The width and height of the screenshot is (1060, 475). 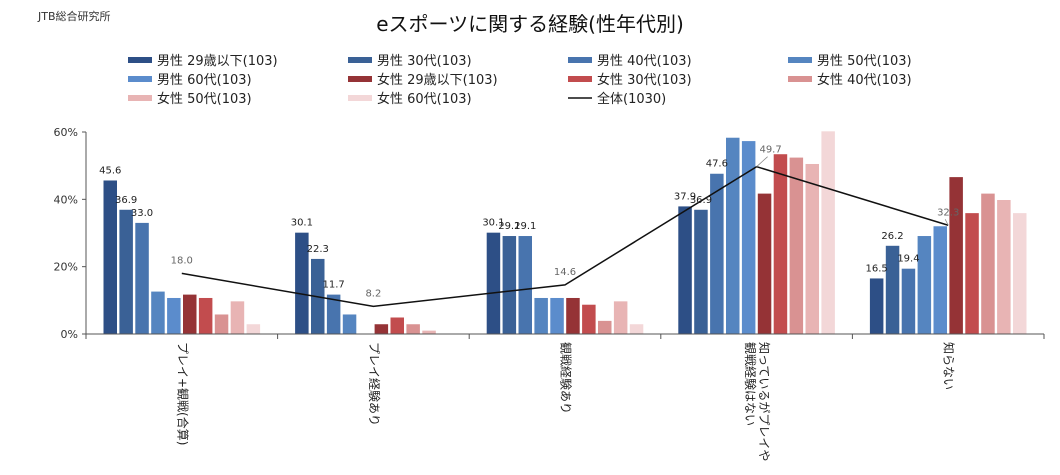 I want to click on data-label: 47.6, so click(x=717, y=164).